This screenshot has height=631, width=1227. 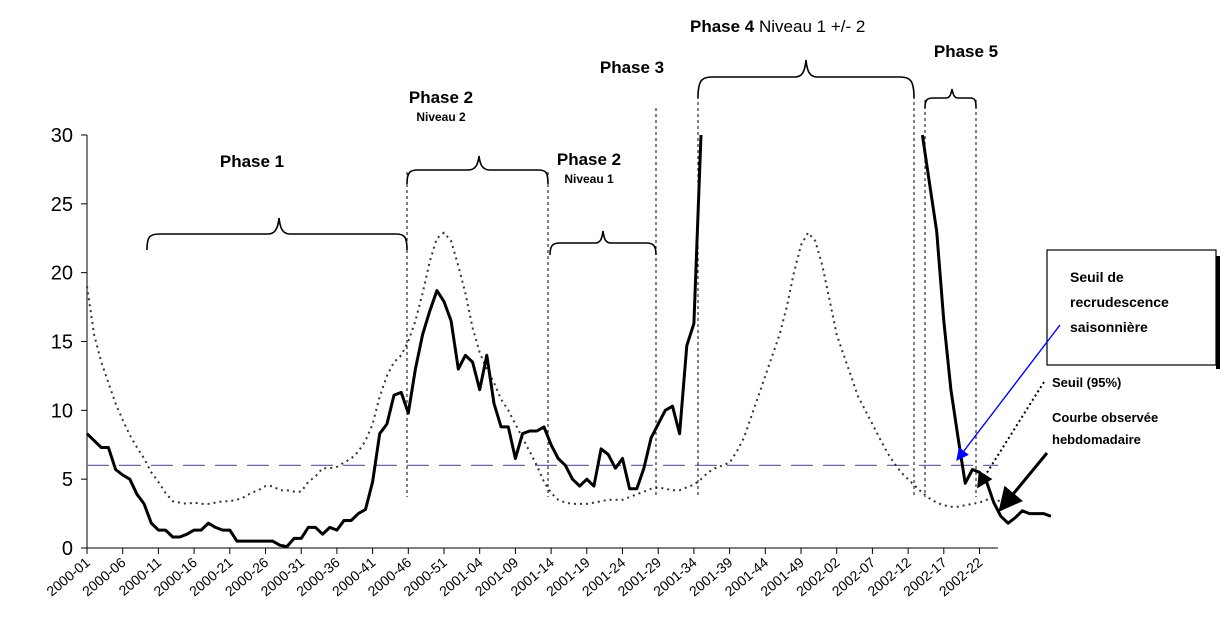 I want to click on y-tick-label: 5, so click(x=67, y=480).